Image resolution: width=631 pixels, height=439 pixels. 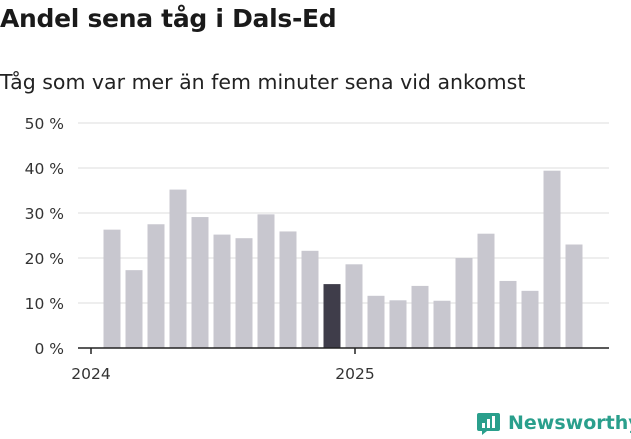 What do you see at coordinates (44, 304) in the screenshot?
I see `y-tick-label: 10 %` at bounding box center [44, 304].